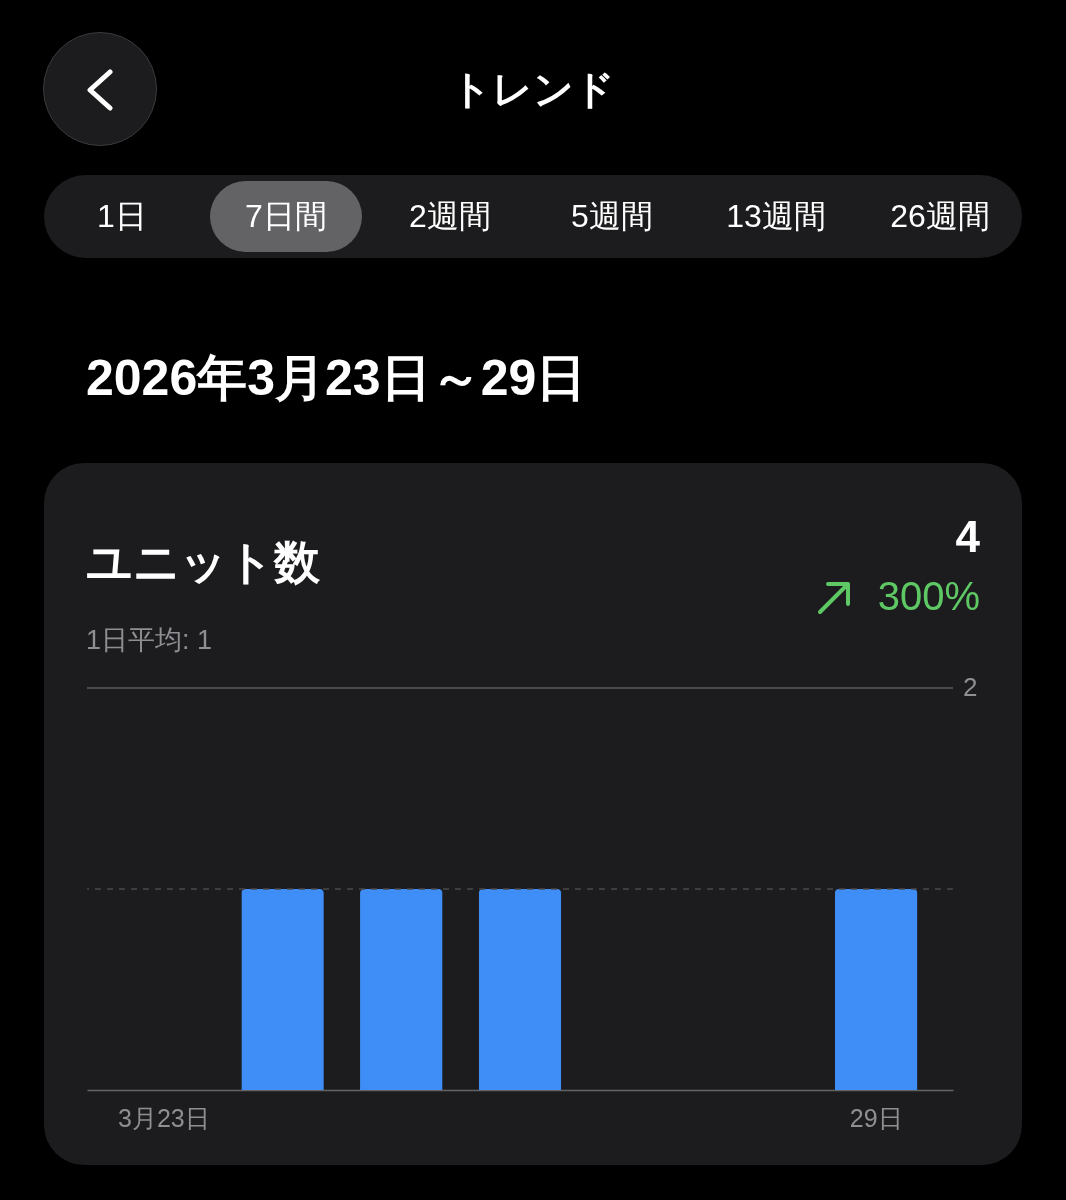 The height and width of the screenshot is (1200, 1066). Describe the element at coordinates (336, 378) in the screenshot. I see `text: 2026年3月23日～29日` at that location.